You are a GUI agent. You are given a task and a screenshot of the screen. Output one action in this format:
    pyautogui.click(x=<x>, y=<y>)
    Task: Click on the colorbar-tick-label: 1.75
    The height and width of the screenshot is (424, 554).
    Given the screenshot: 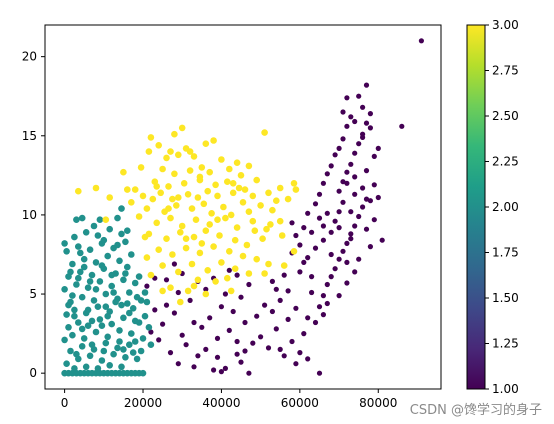 What is the action you would take?
    pyautogui.click(x=505, y=253)
    